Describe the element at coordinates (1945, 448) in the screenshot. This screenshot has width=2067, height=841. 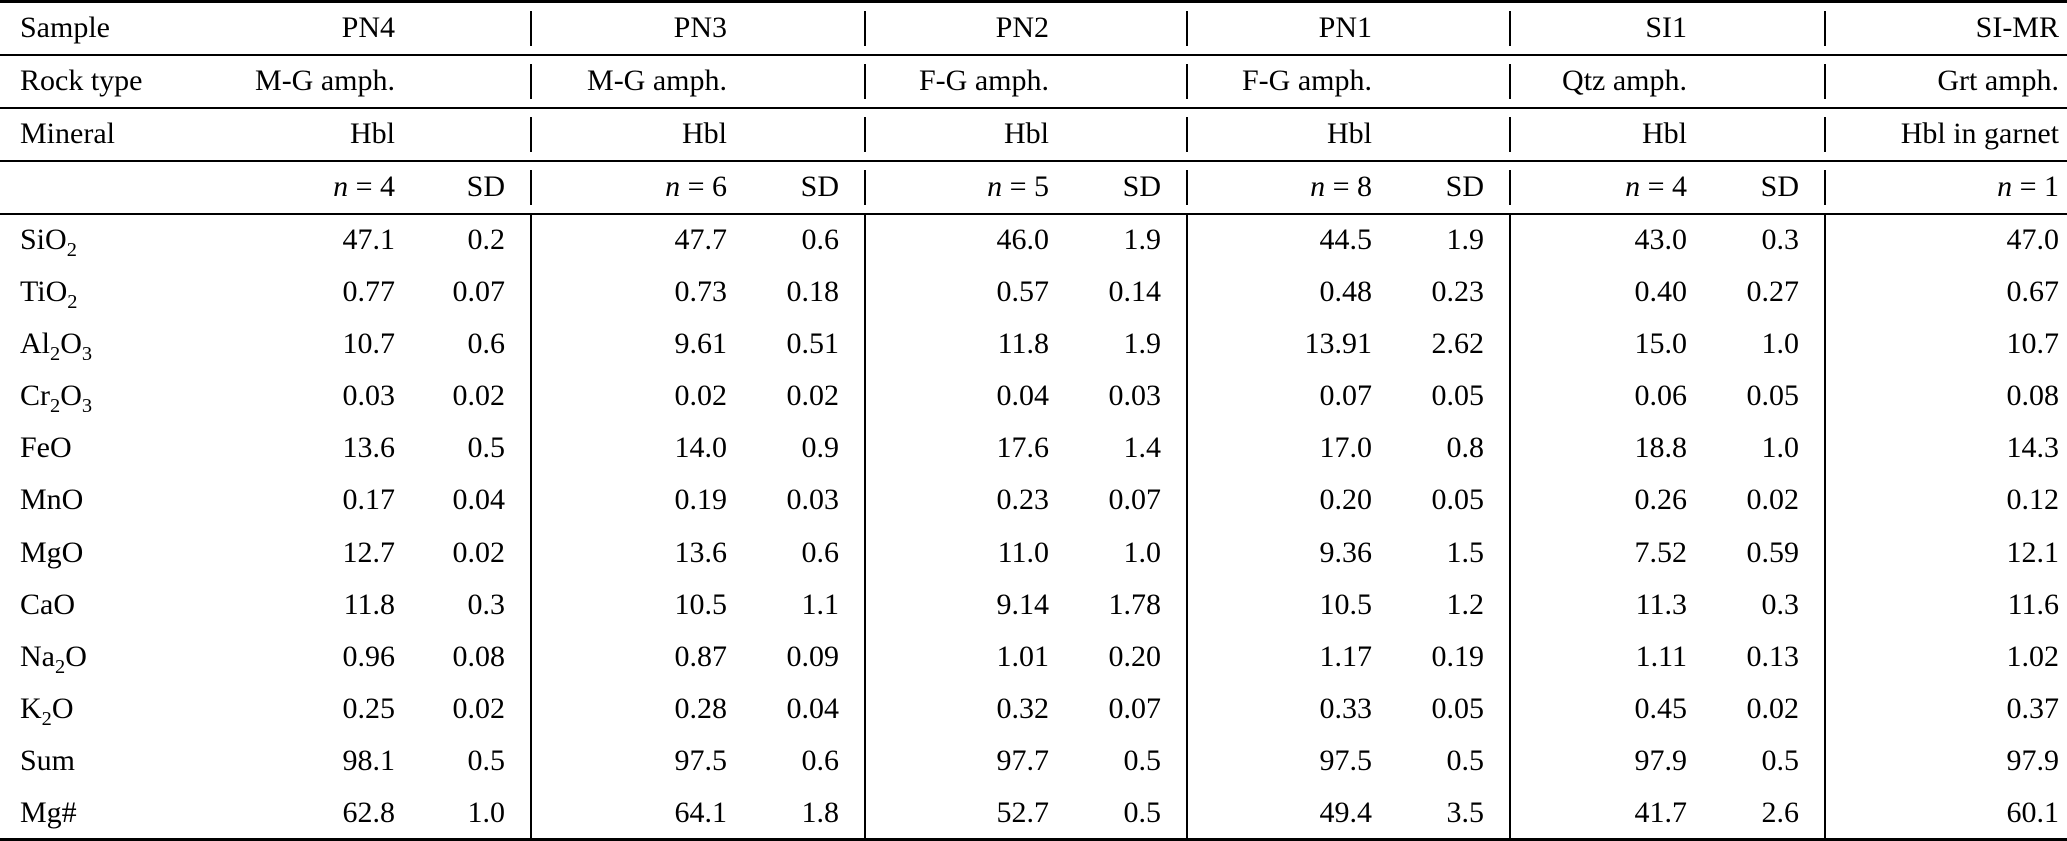
I see `value-cell: 14.3` at that location.